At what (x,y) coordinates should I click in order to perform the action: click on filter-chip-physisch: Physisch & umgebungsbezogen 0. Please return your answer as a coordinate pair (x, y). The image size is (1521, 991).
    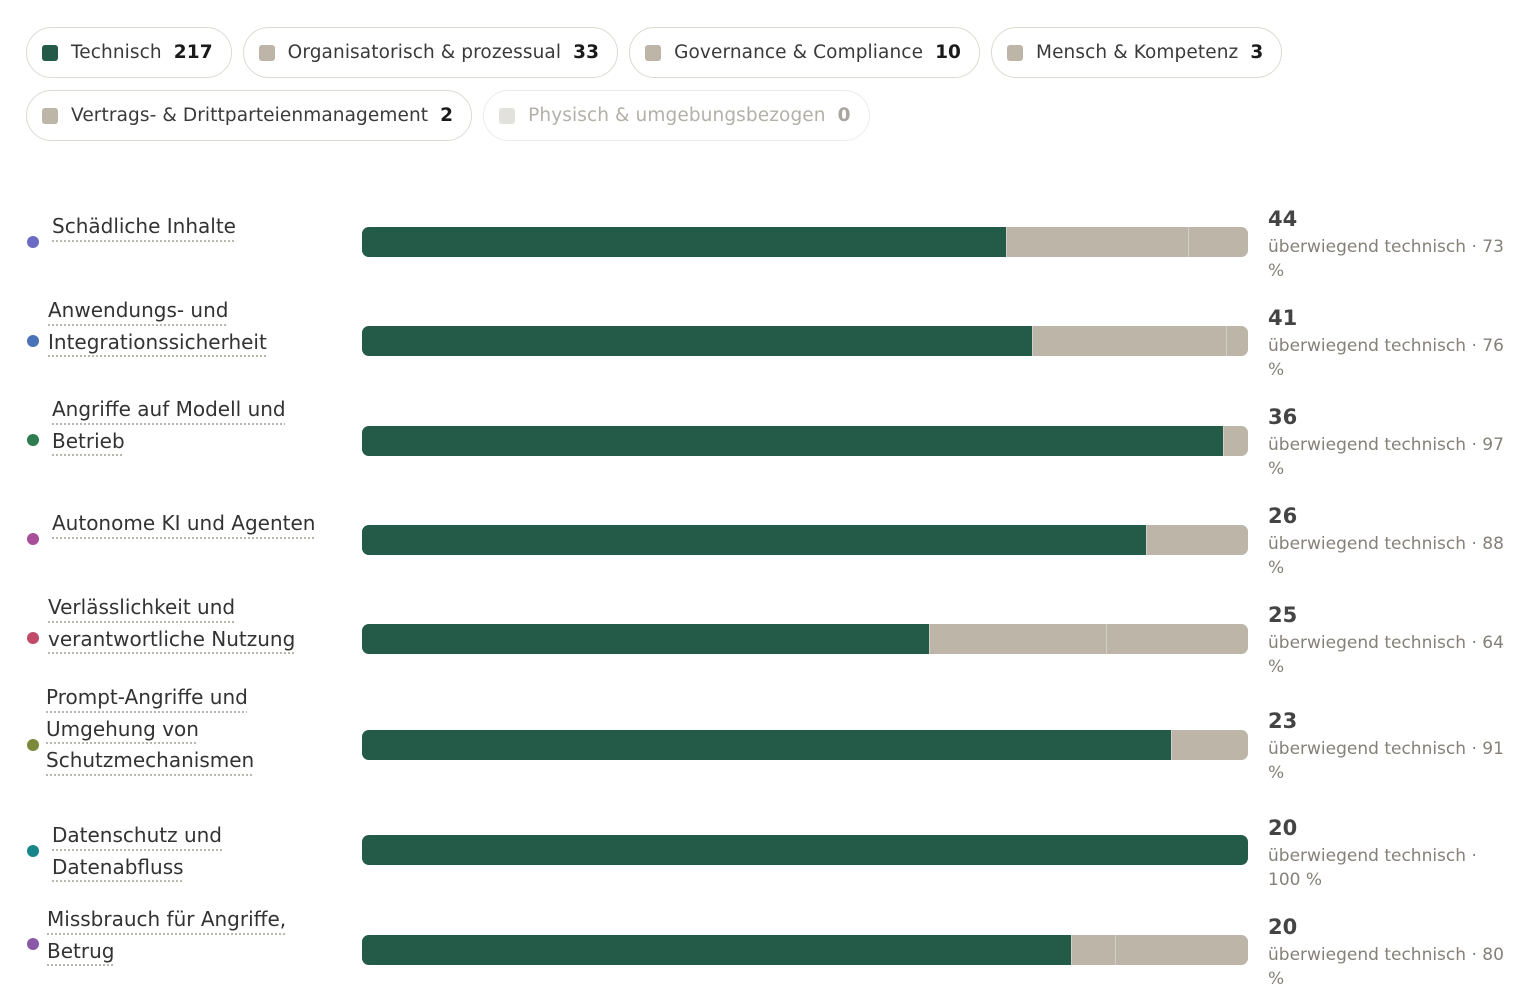
    Looking at the image, I should click on (676, 115).